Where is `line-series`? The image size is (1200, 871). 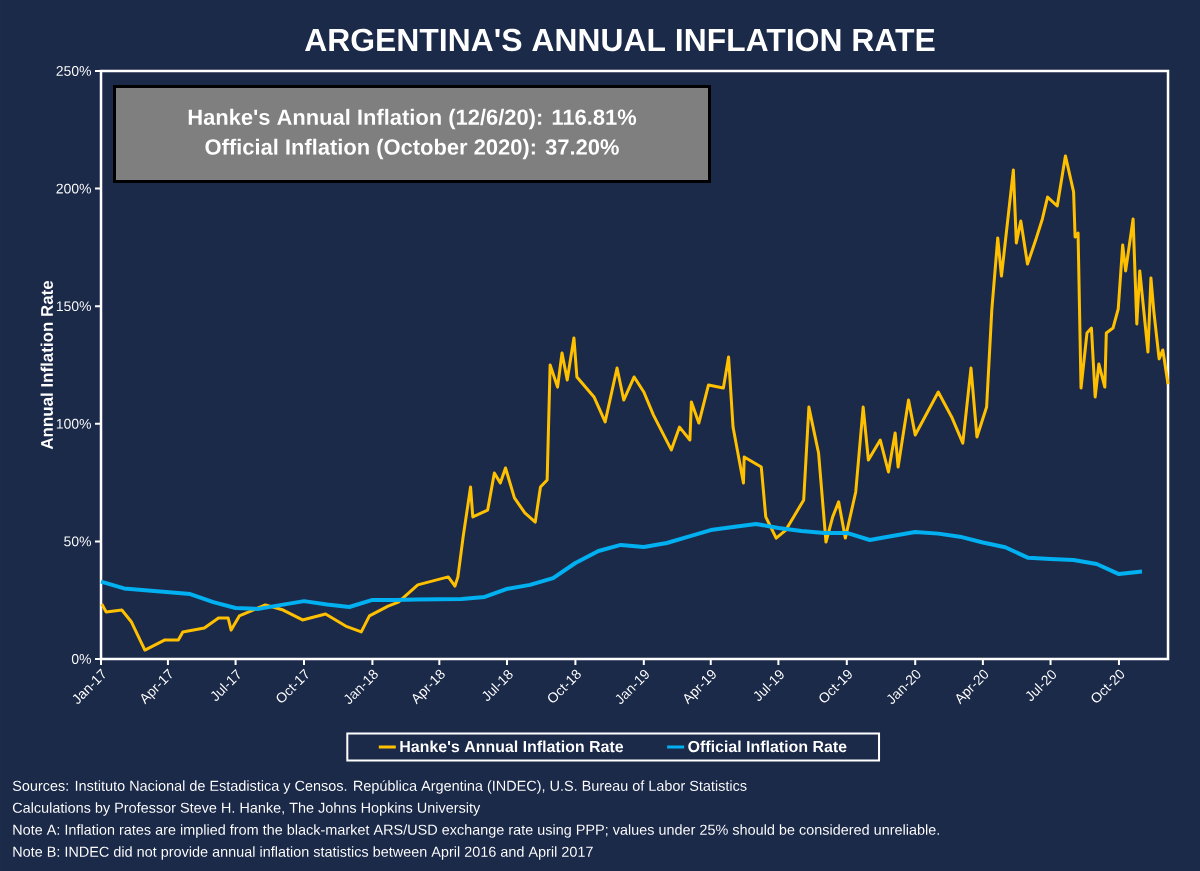
line-series is located at coordinates (622, 566).